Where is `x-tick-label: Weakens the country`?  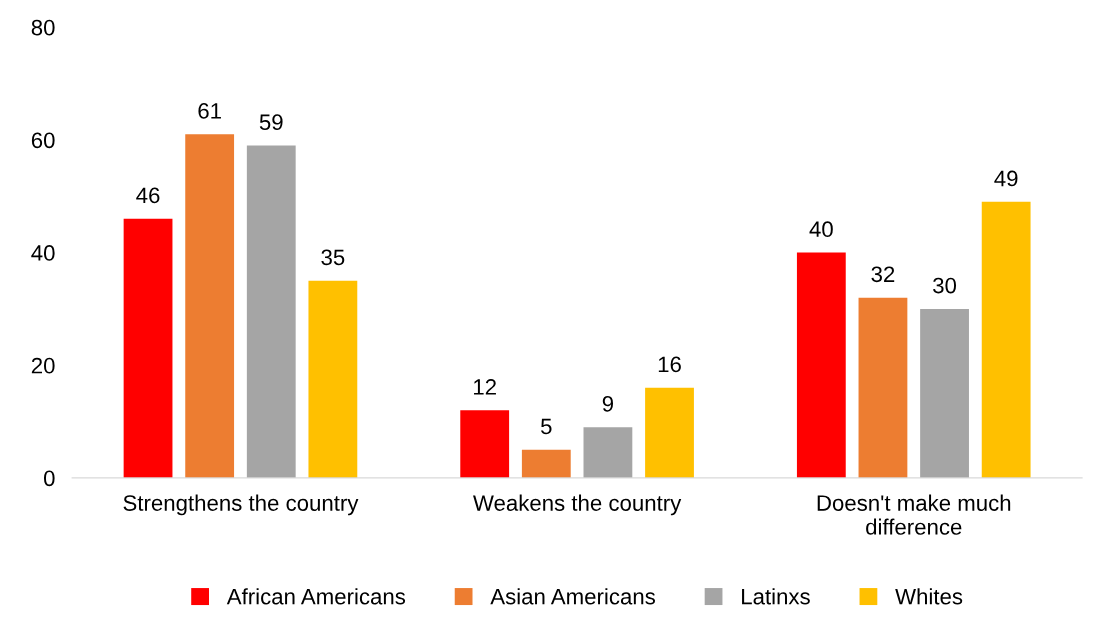
x-tick-label: Weakens the country is located at coordinates (577, 505).